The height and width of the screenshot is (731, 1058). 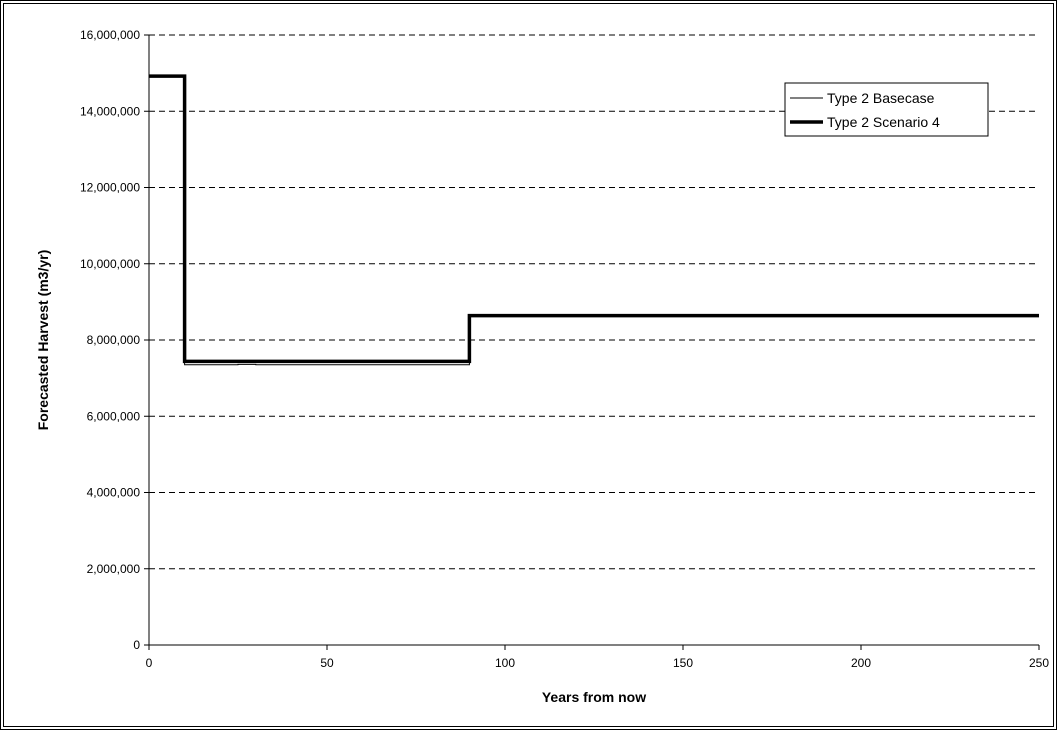 I want to click on legend-label-scenario4: Type 2 Scenario 4, so click(x=883, y=122).